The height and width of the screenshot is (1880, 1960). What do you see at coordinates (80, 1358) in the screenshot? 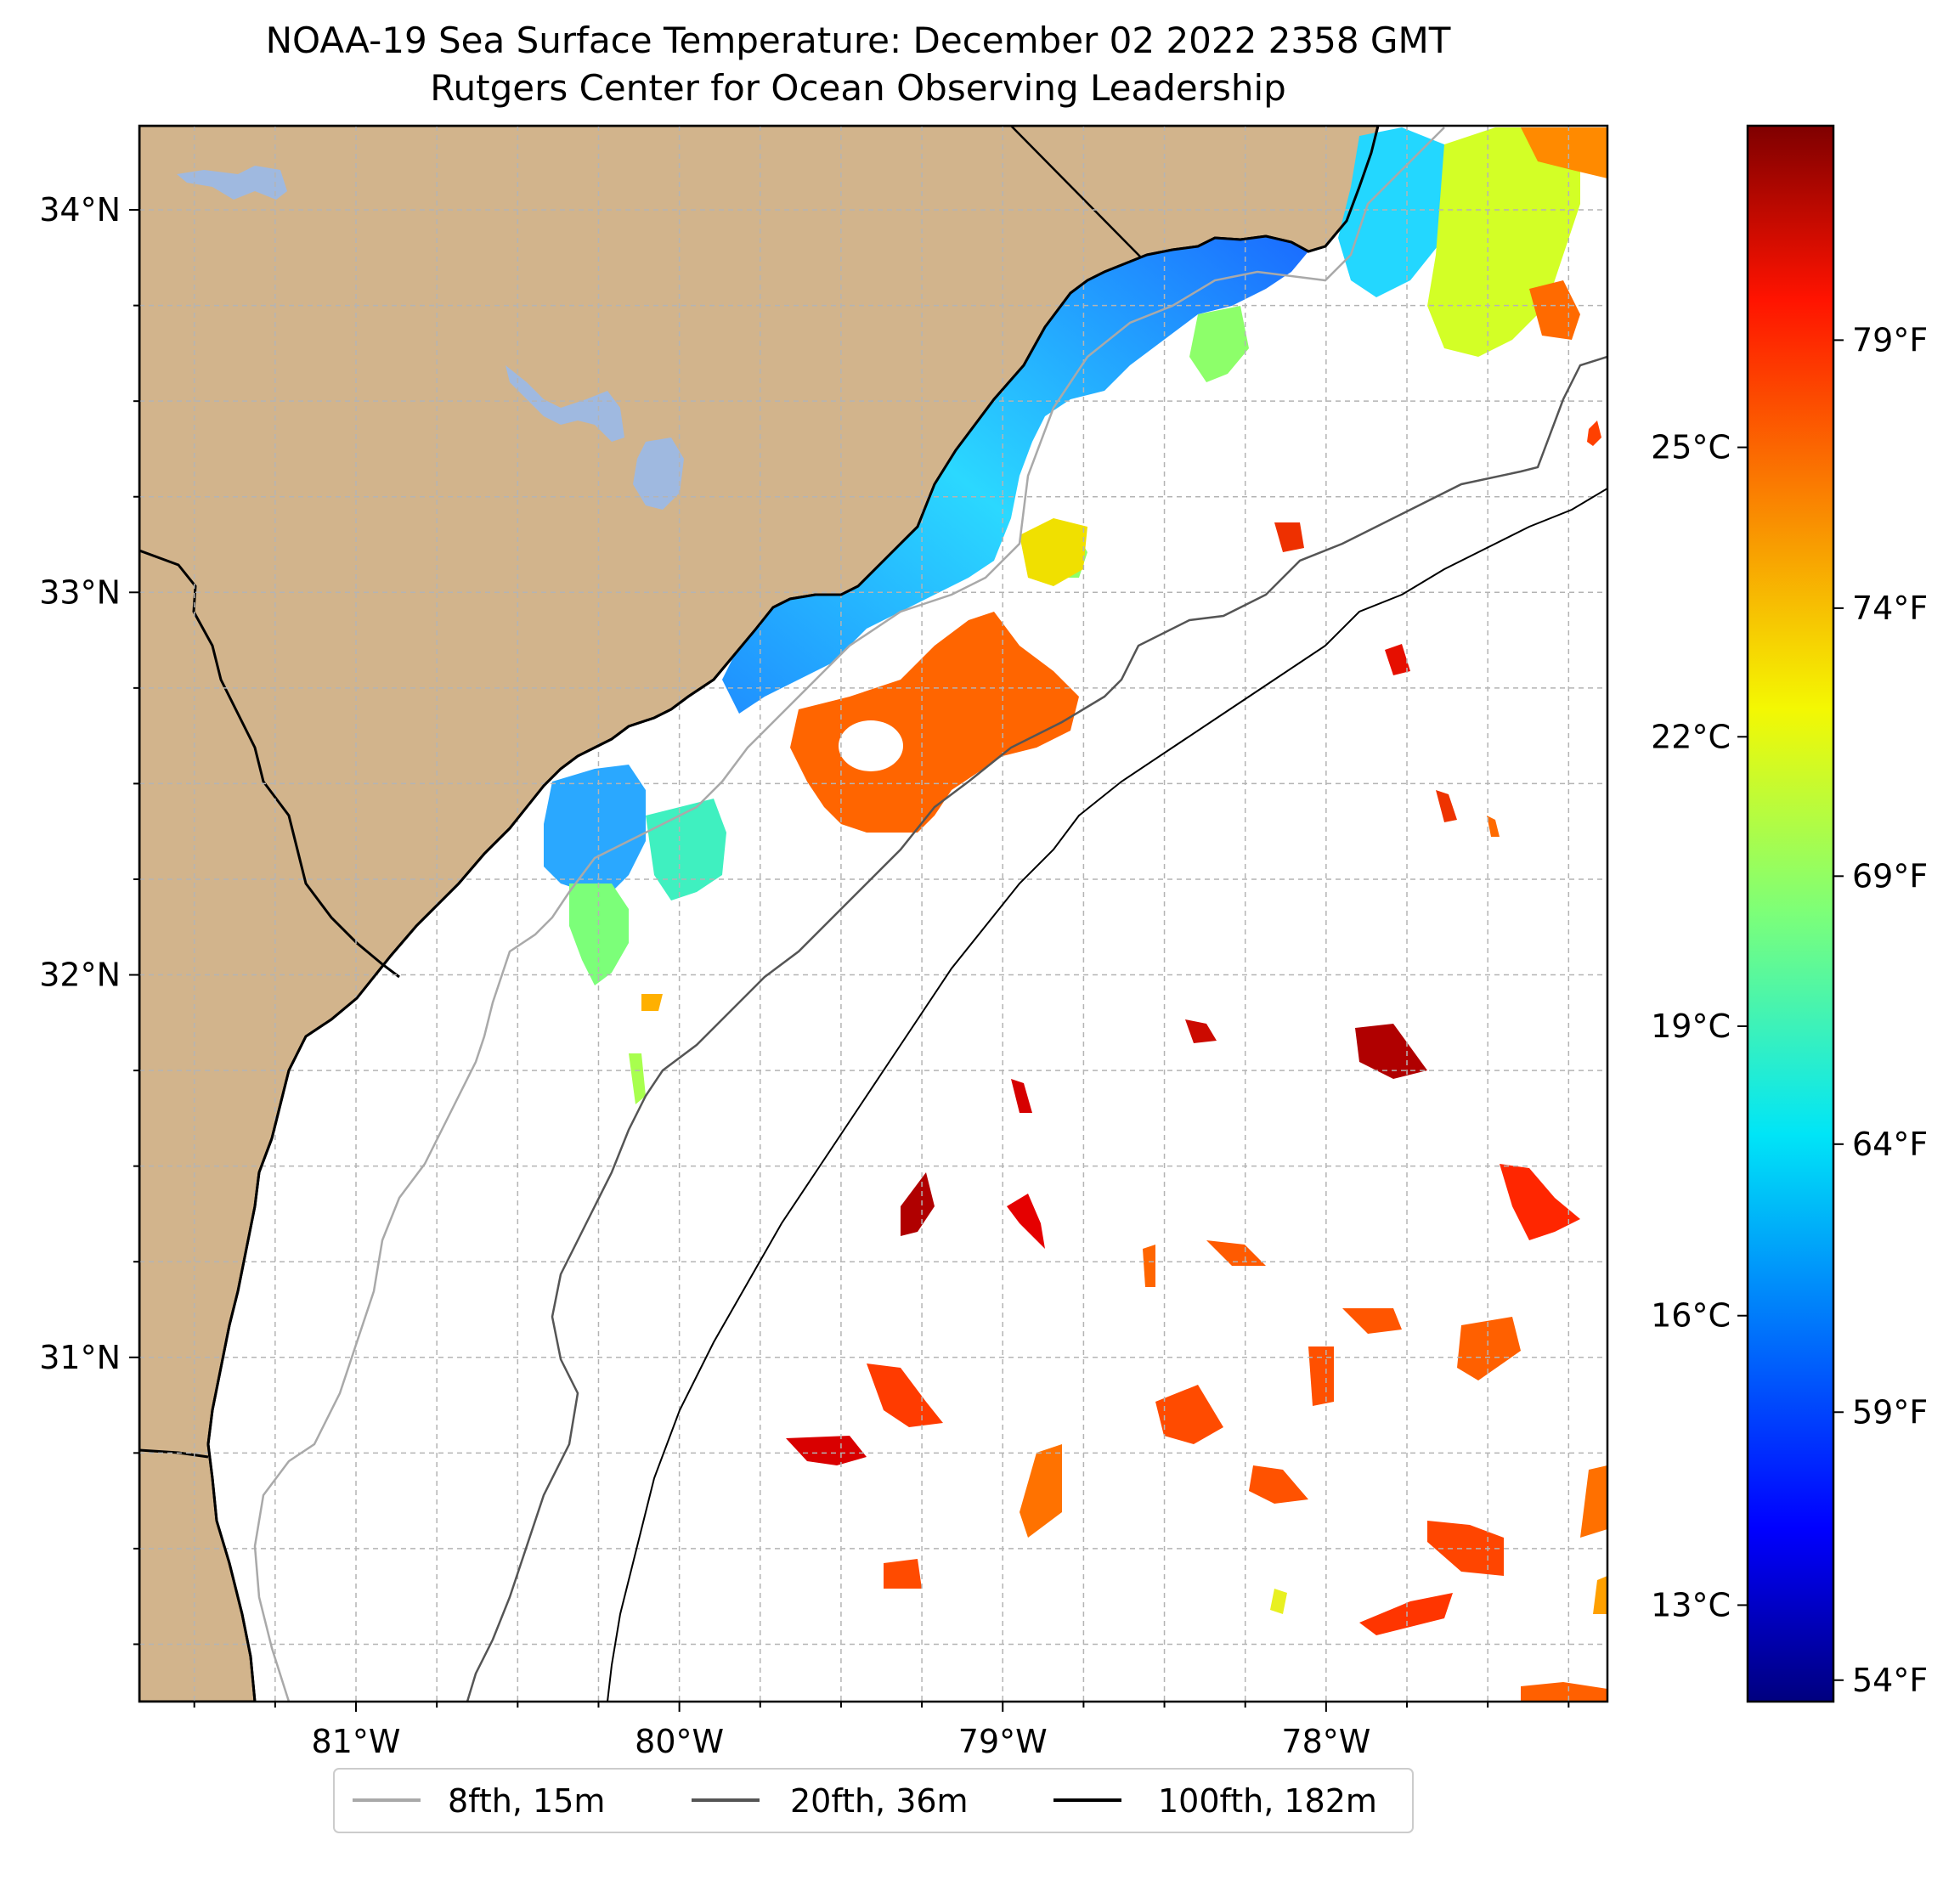
I see `lat-tick-label: 31°N` at bounding box center [80, 1358].